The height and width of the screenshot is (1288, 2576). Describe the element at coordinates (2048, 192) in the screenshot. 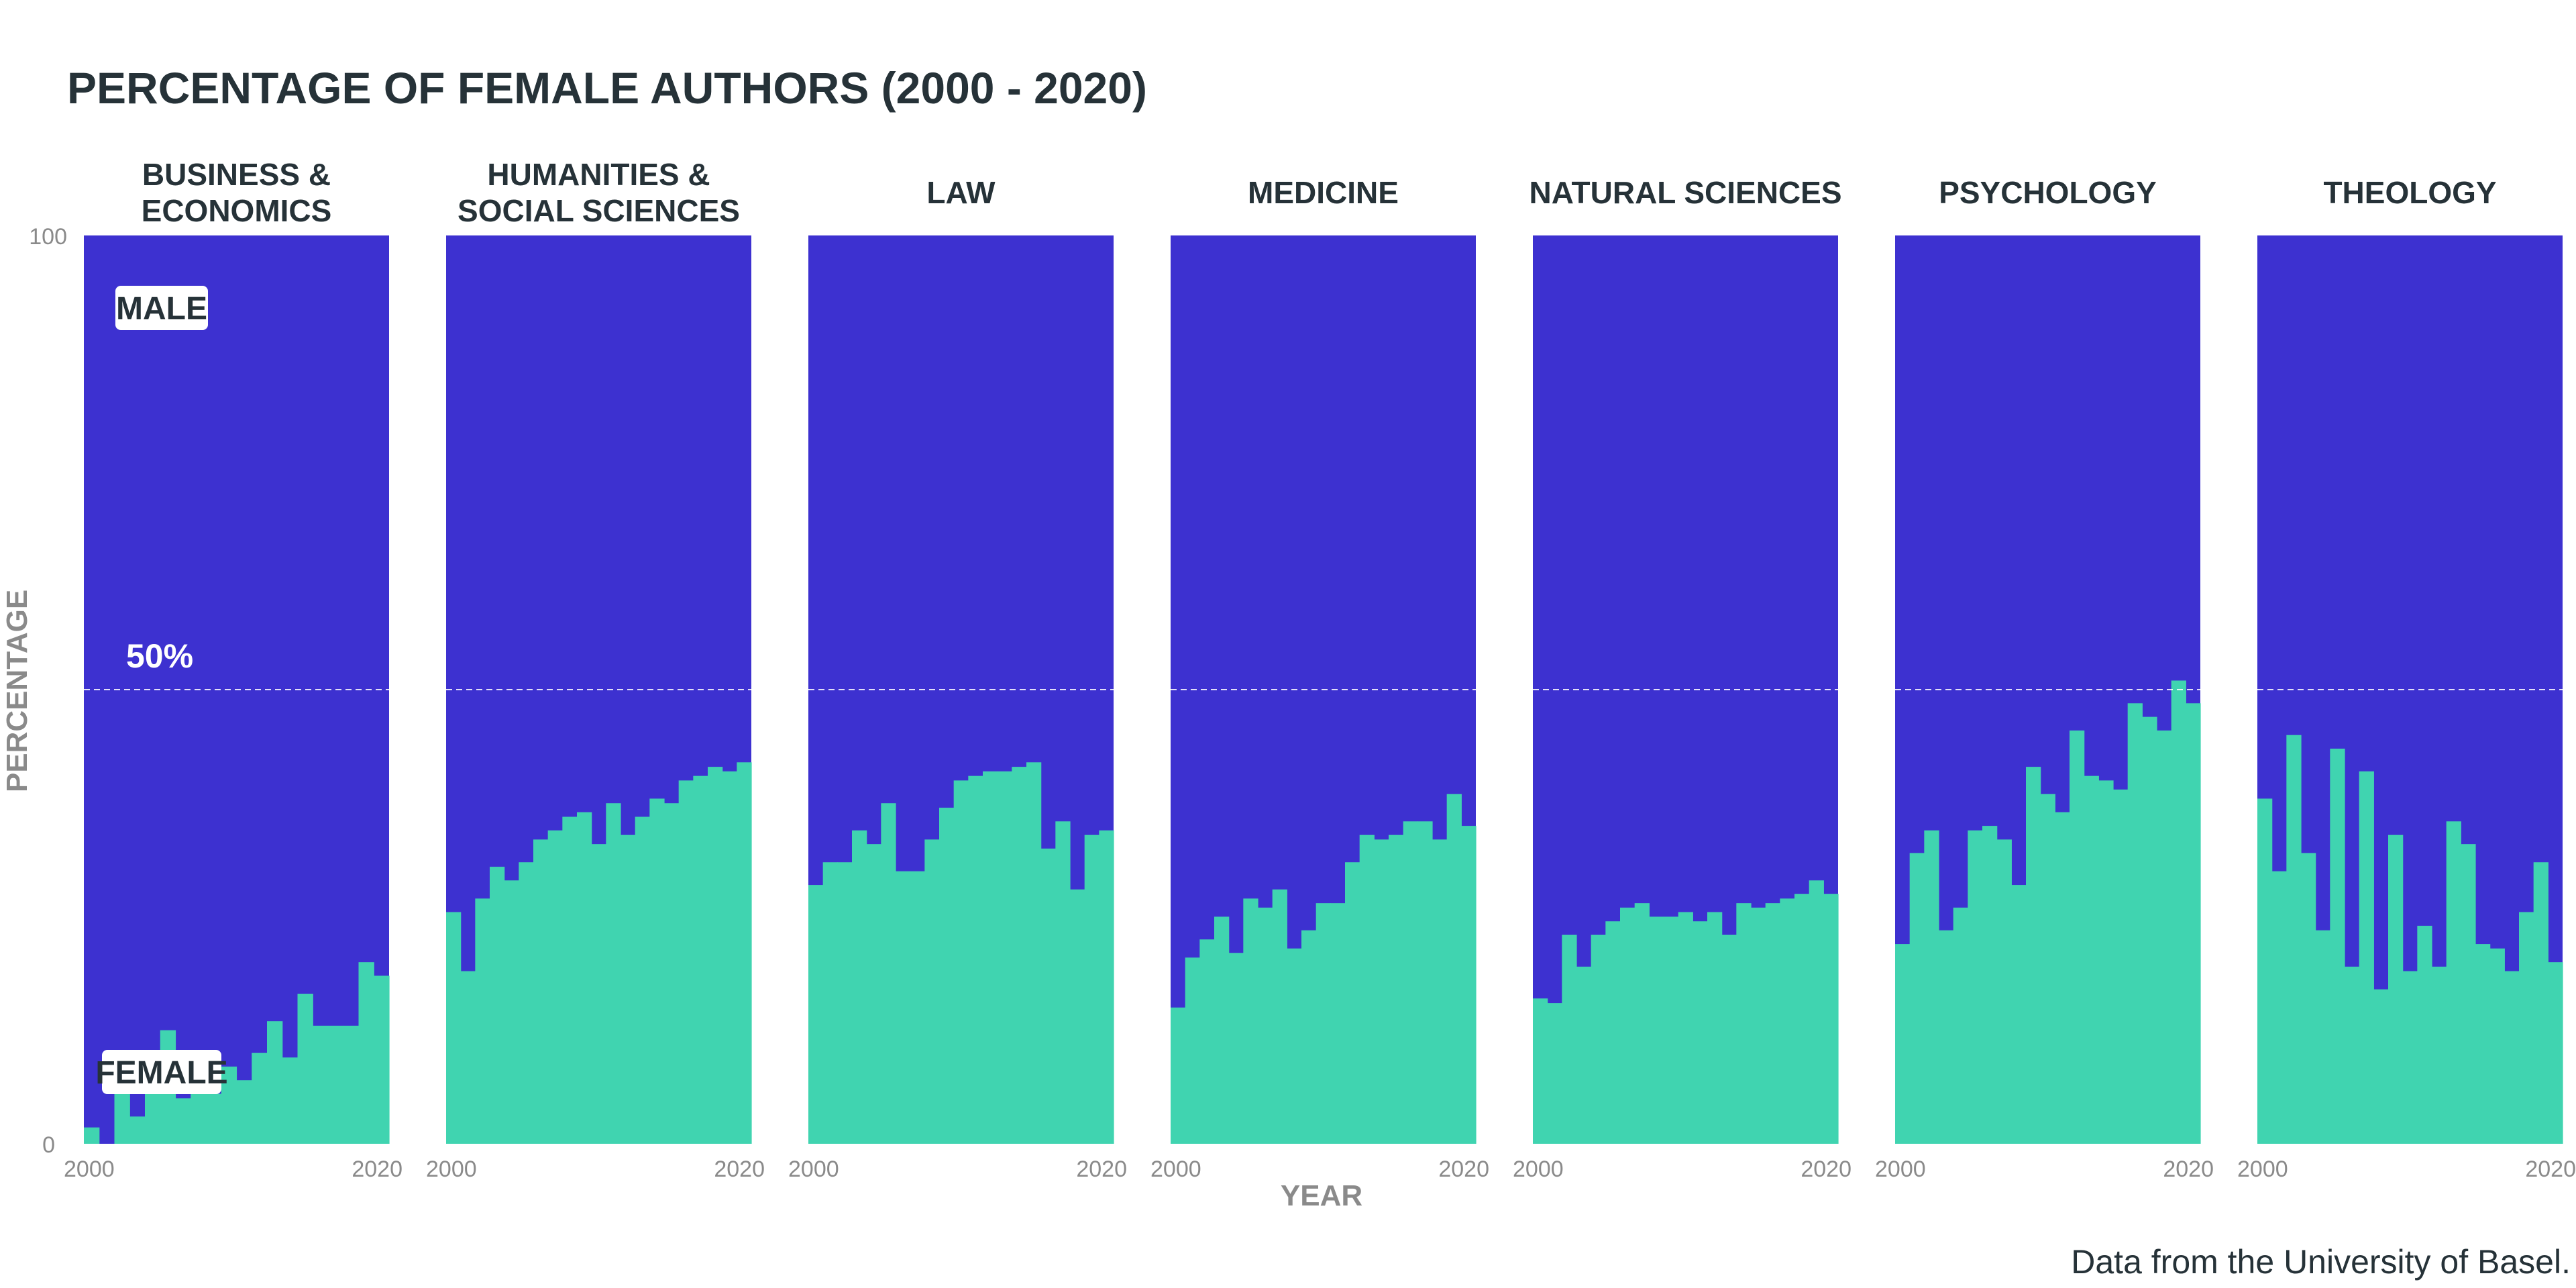

I see `panel-title: PSYCHOLOGY` at that location.